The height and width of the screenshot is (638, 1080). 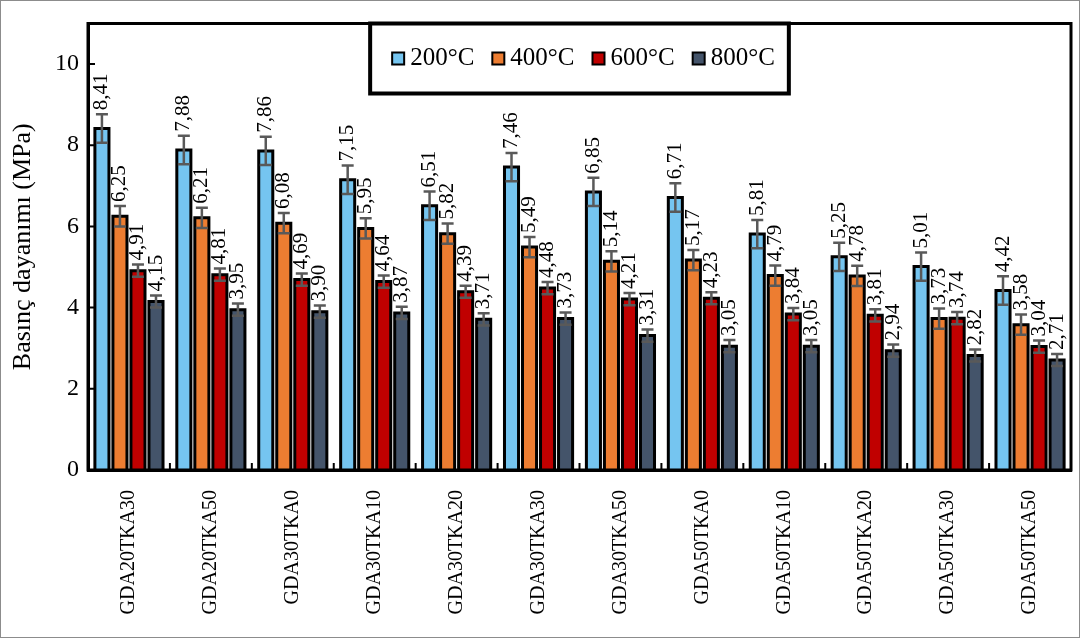 I want to click on data-label: 3,71, so click(x=482, y=291).